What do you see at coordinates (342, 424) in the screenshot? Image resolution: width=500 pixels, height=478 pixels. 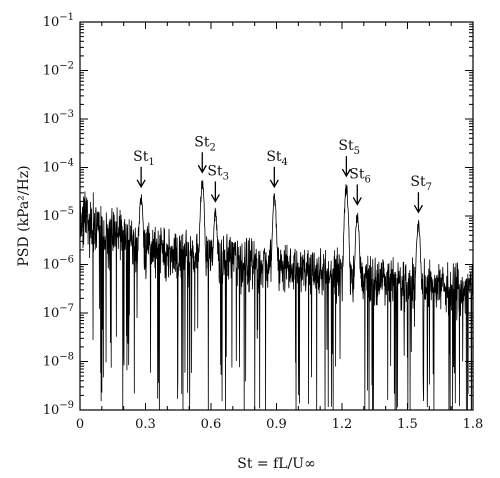 I see `x-tick-label: 1.2` at bounding box center [342, 424].